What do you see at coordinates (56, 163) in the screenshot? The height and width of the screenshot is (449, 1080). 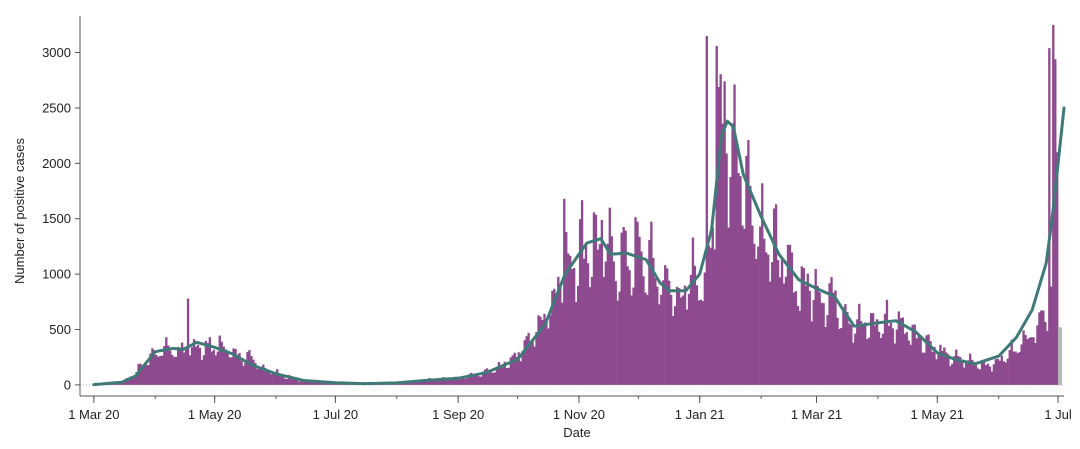 I see `y-tick-label: 2000` at bounding box center [56, 163].